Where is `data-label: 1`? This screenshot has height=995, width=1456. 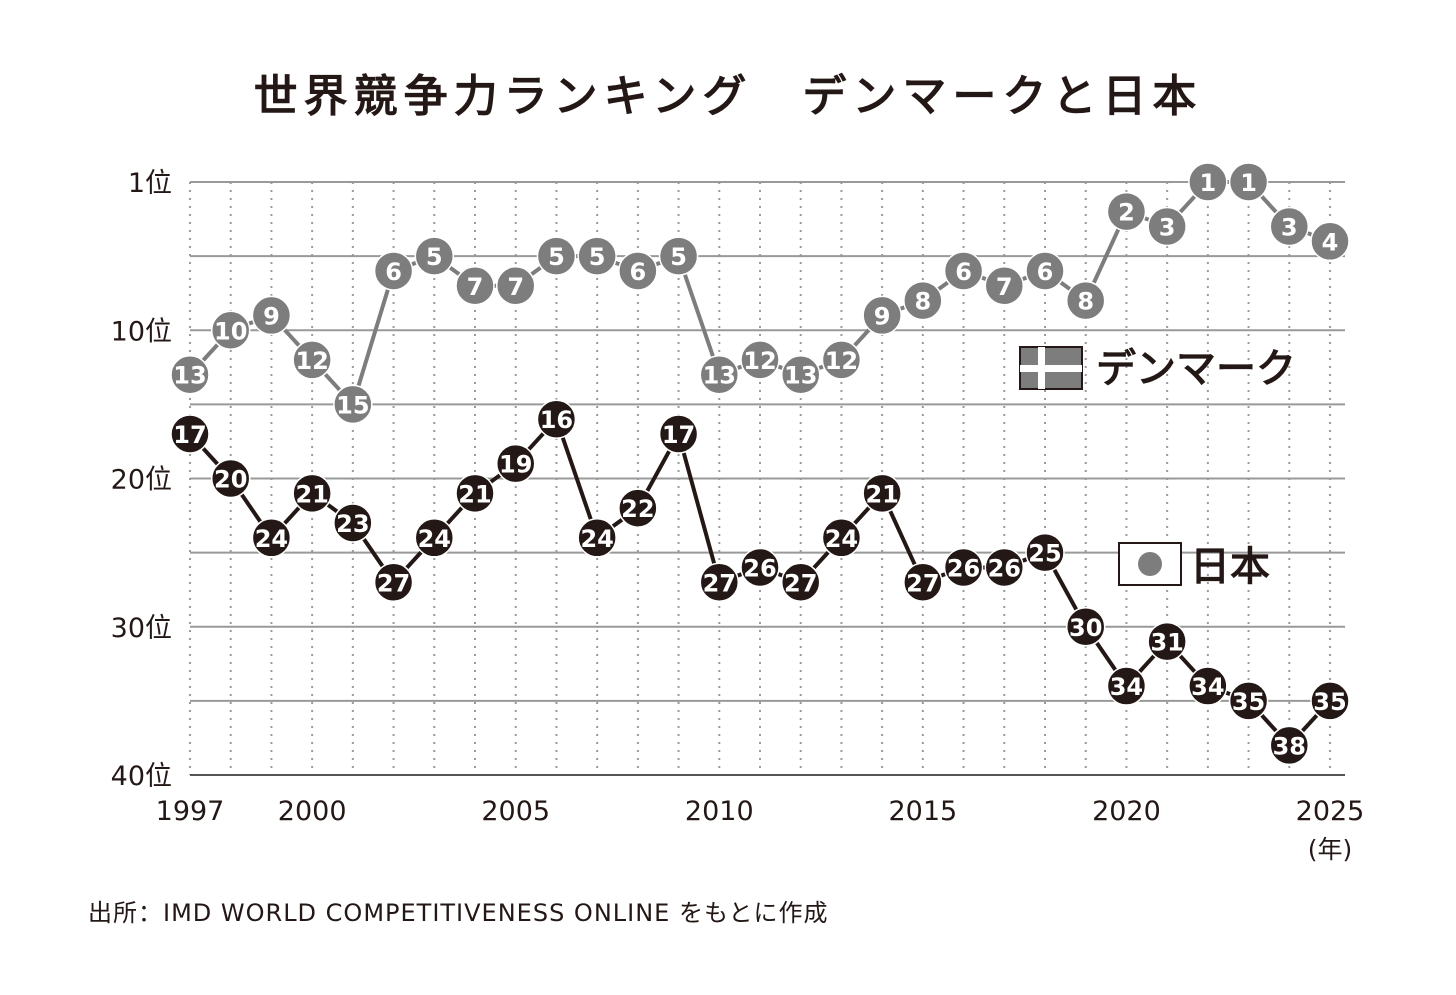 data-label: 1 is located at coordinates (1208, 183).